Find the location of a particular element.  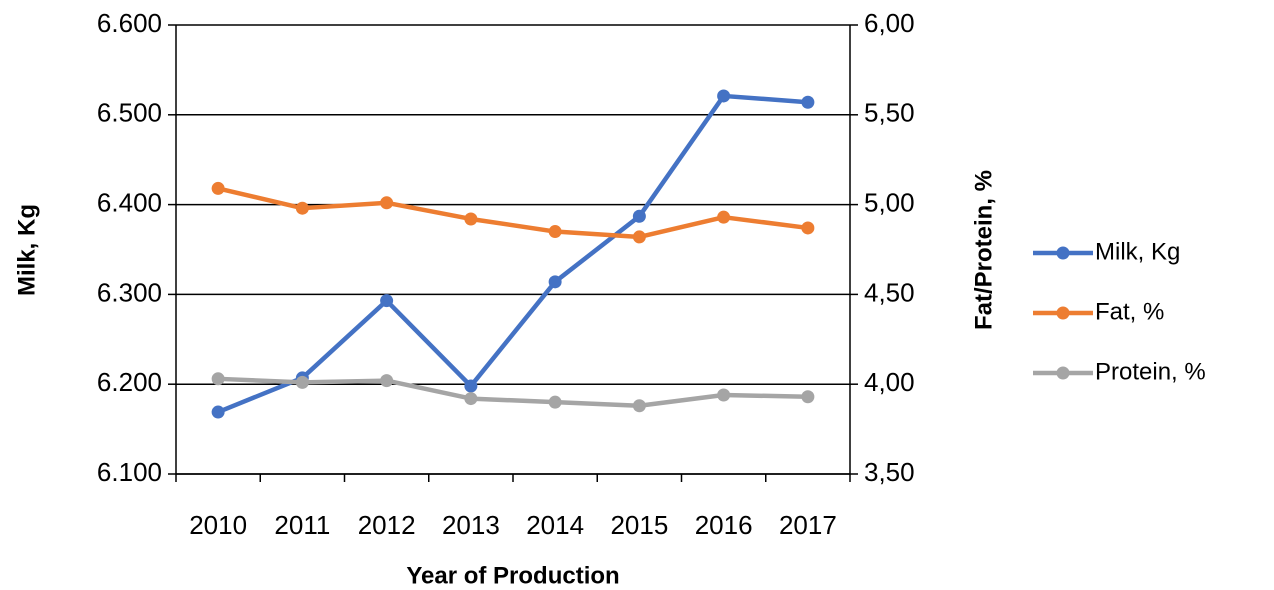

y-tick-label: 6.400 is located at coordinates (129, 202).